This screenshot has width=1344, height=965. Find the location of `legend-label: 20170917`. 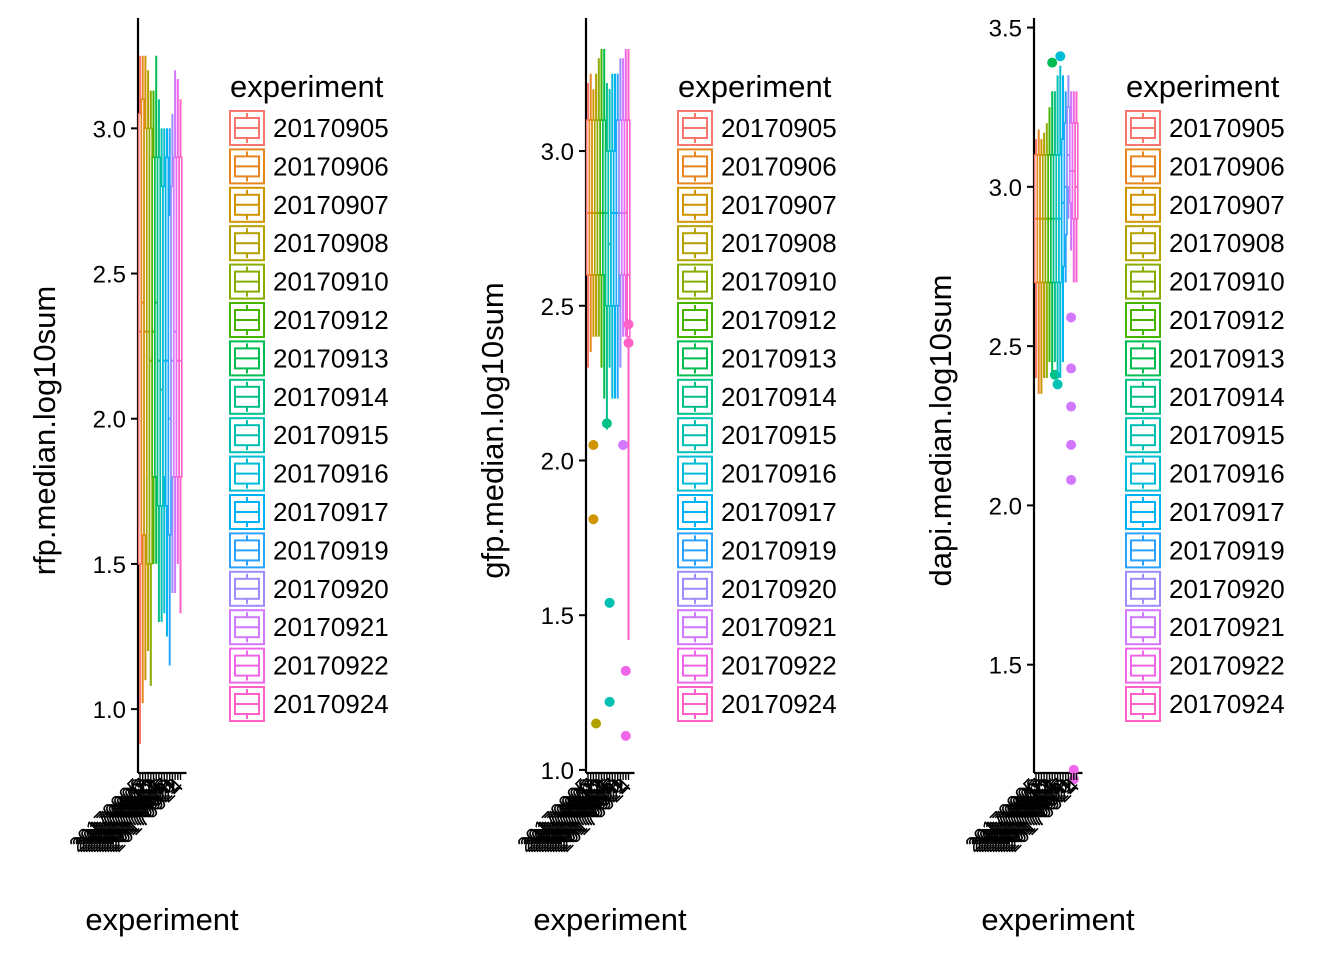

legend-label: 20170917 is located at coordinates (331, 512).